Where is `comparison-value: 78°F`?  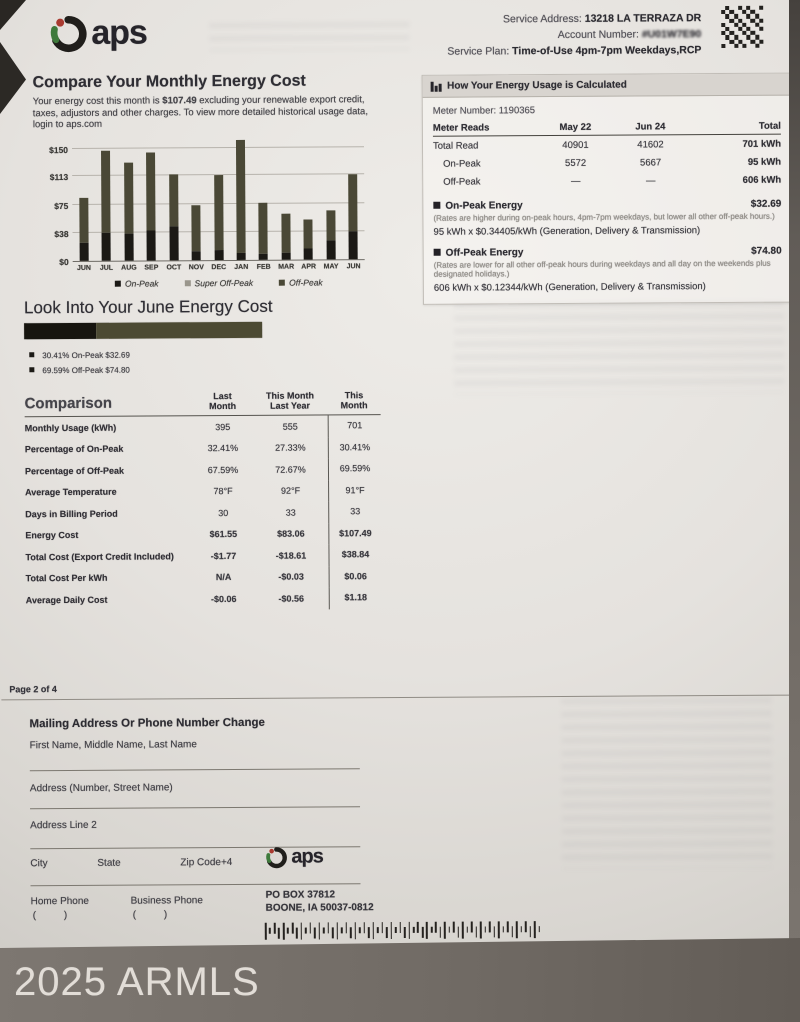
comparison-value: 78°F is located at coordinates (223, 491).